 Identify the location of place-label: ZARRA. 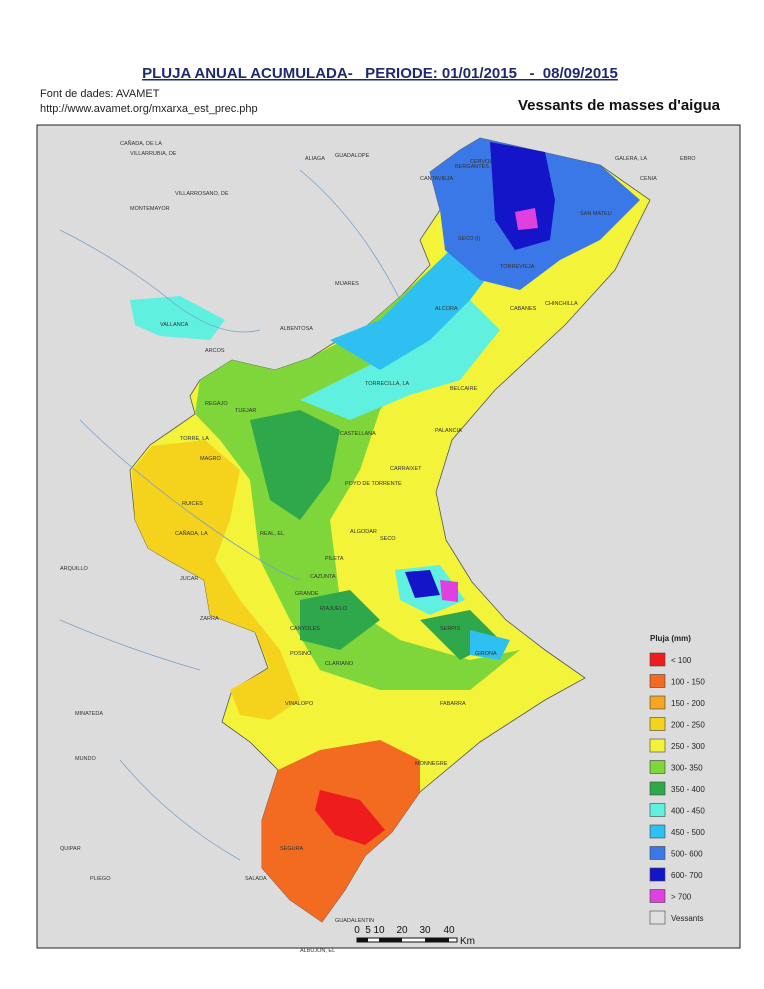
(209, 619).